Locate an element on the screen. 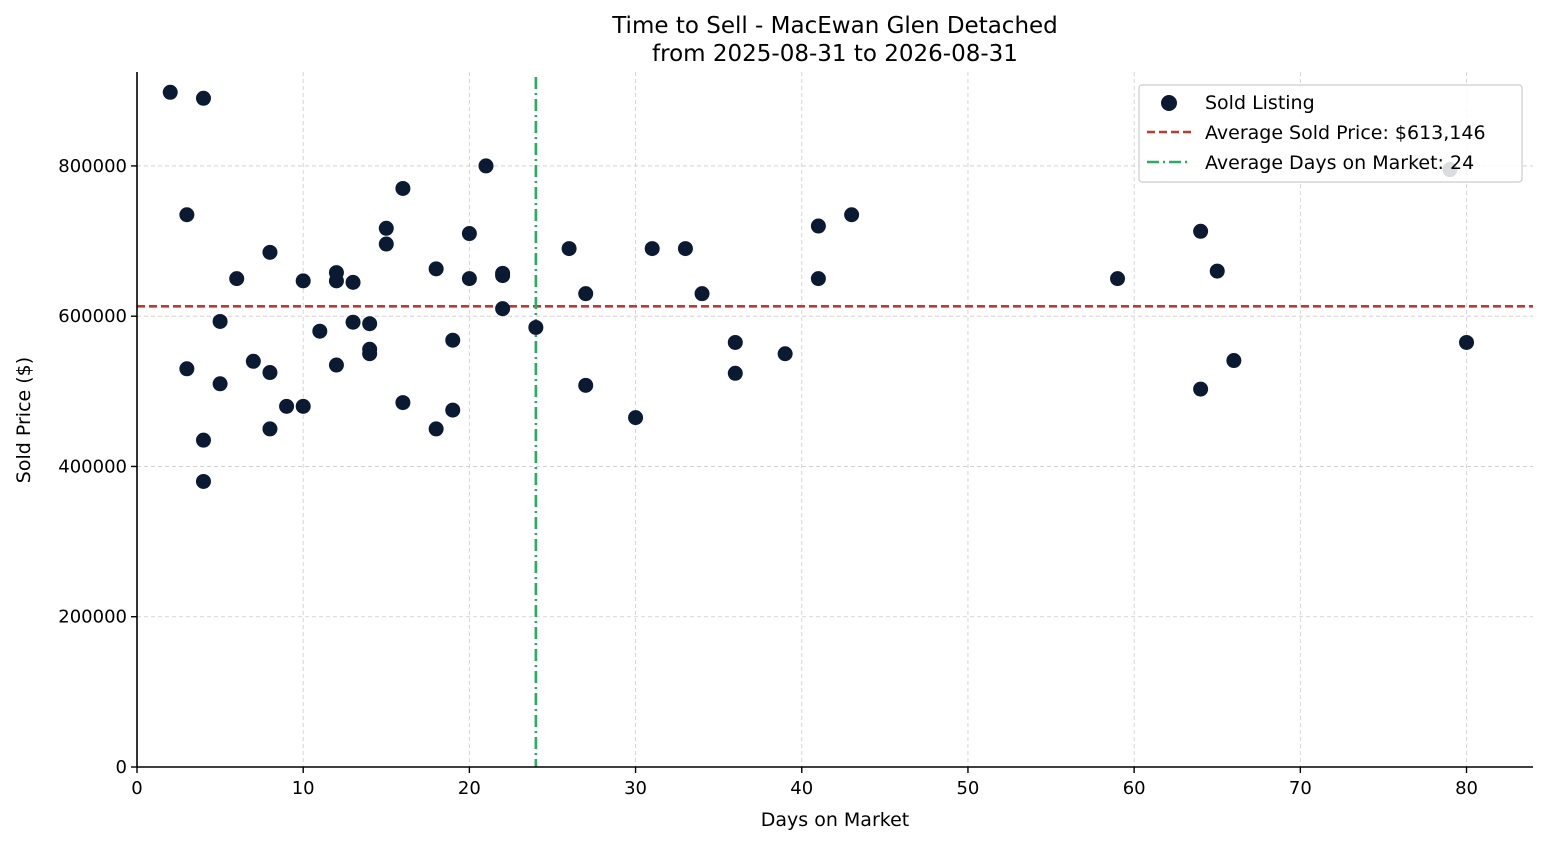 This screenshot has width=1547, height=845. x-axis-label: Days on Market is located at coordinates (835, 820).